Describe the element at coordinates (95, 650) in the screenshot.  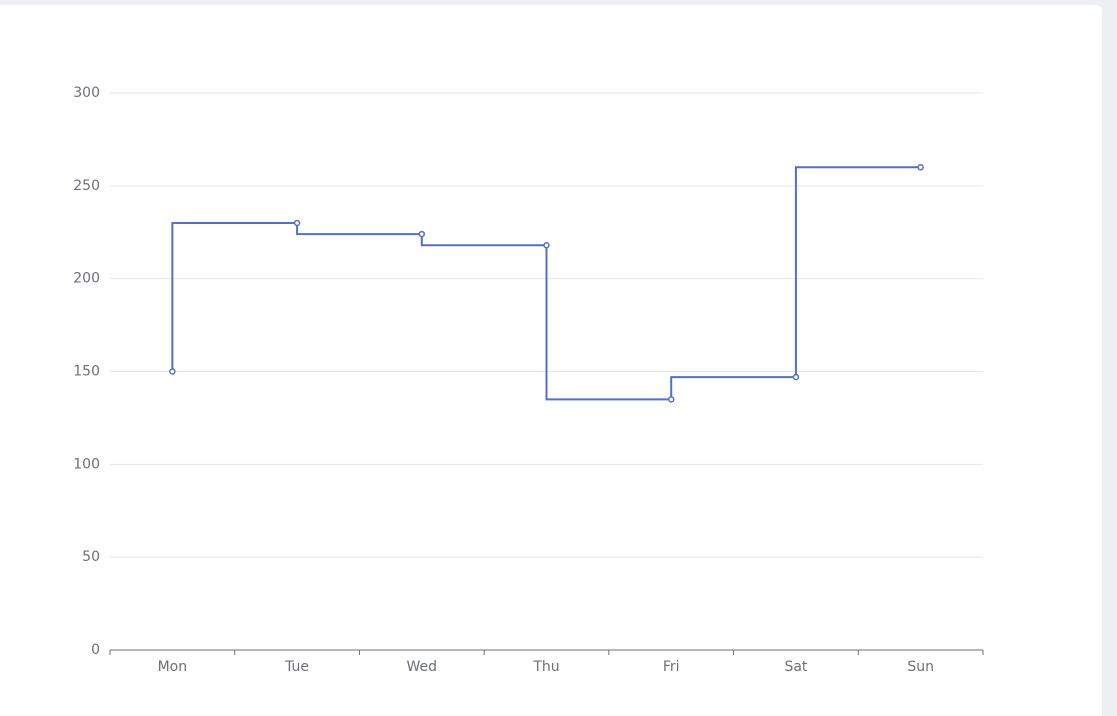
I see `y-tick-label: 0` at that location.